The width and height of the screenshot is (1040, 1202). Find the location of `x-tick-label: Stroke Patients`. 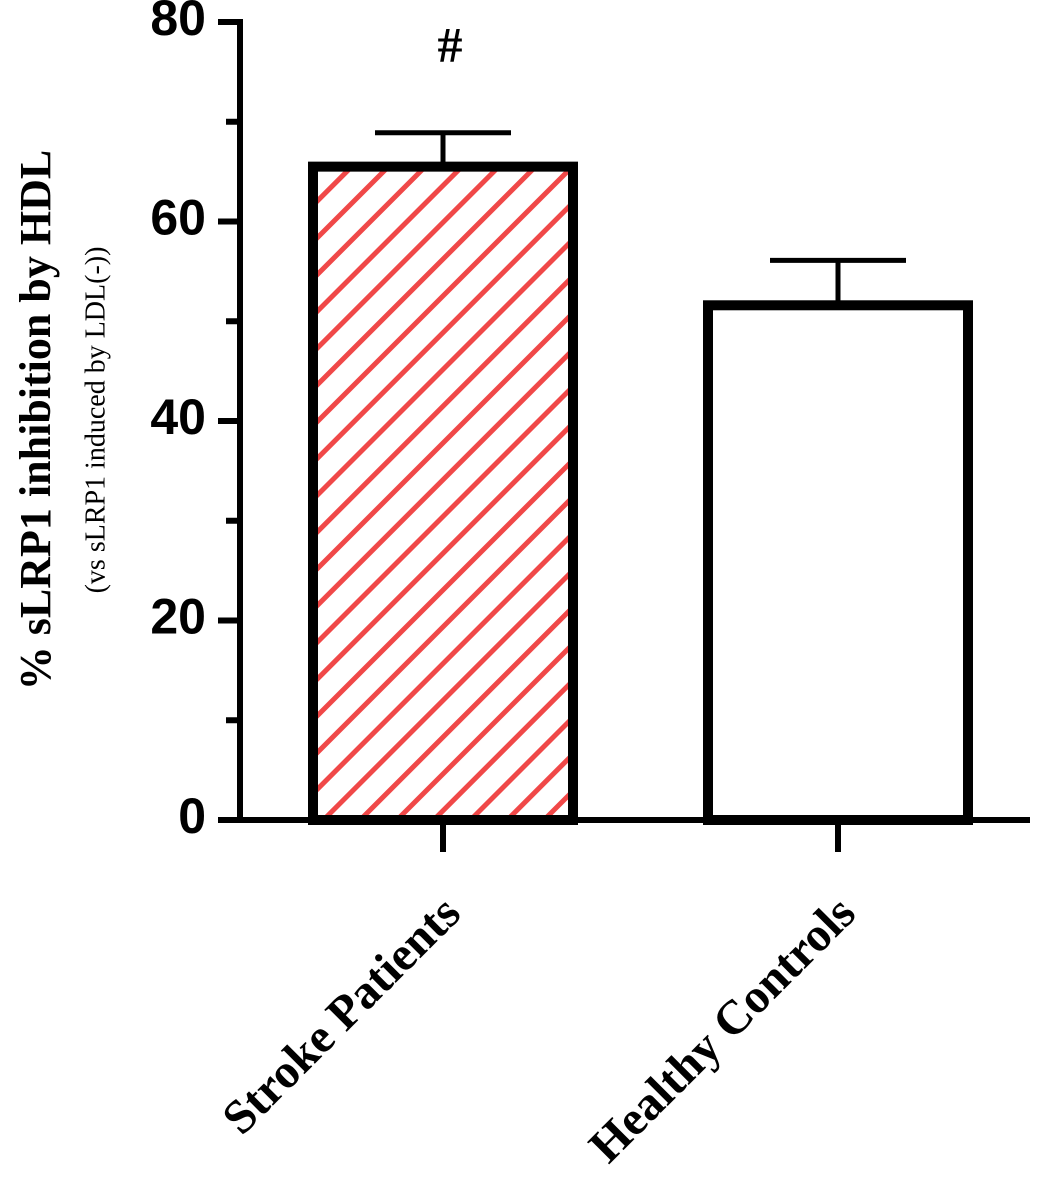

x-tick-label: Stroke Patients is located at coordinates (341, 1015).